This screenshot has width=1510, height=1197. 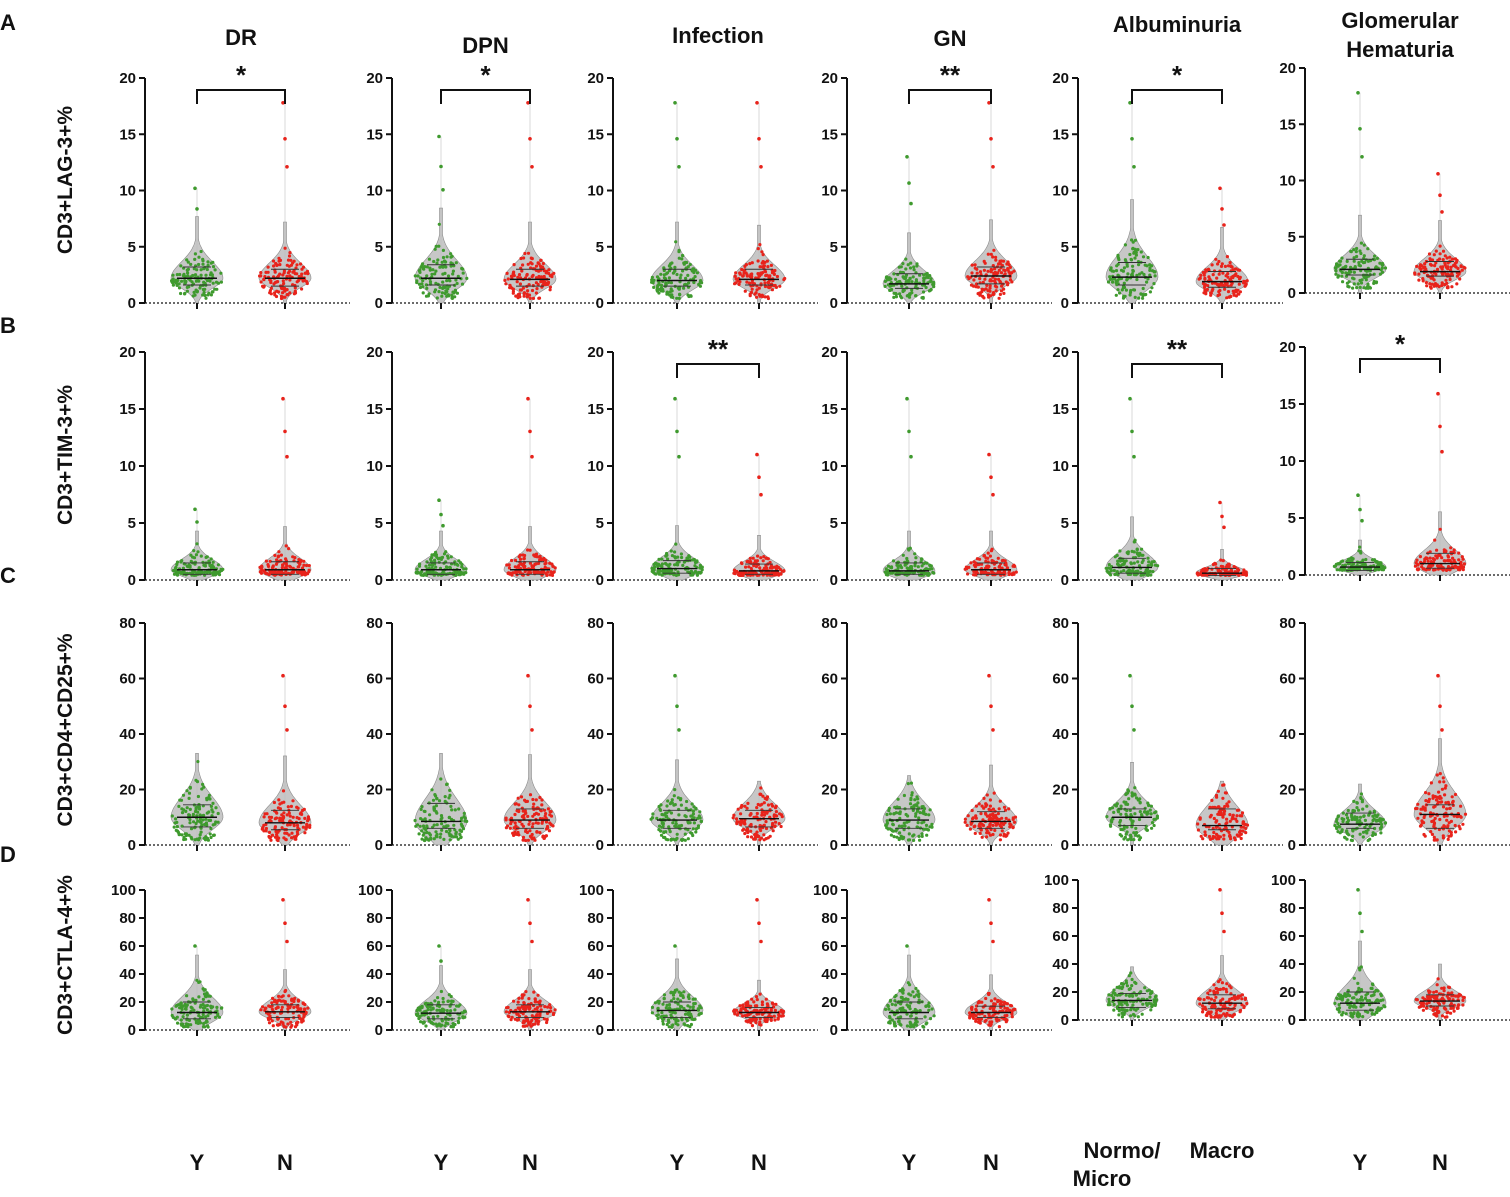 I want to click on column-title-dr: DR, so click(x=241, y=37).